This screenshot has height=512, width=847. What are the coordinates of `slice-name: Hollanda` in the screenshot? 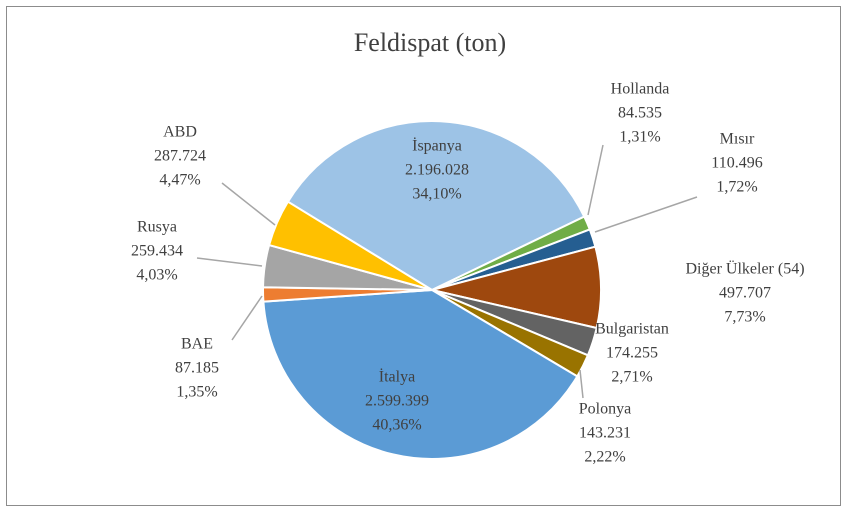 It's located at (640, 89).